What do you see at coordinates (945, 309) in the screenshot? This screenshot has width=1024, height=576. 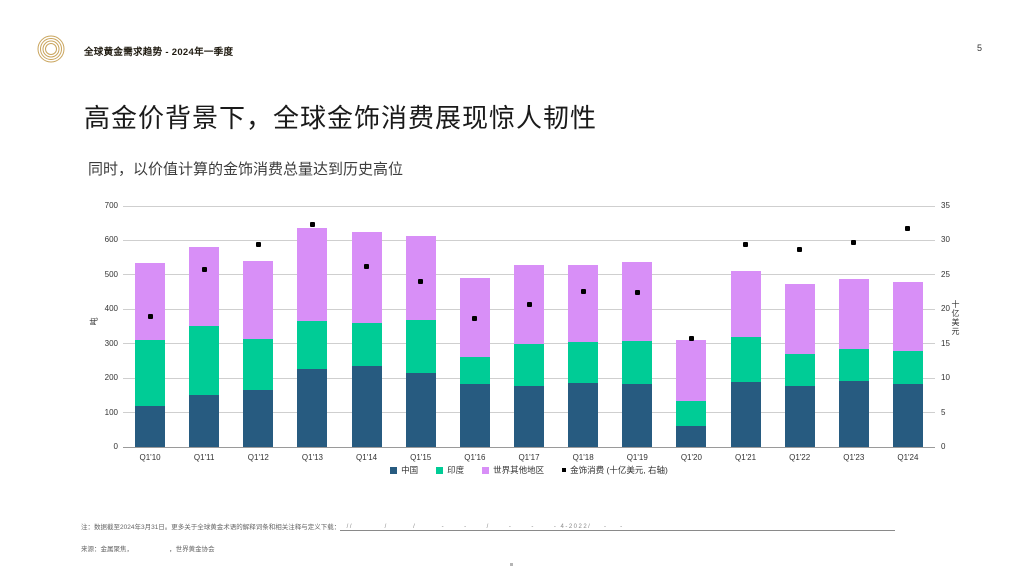 I see `right-axis-tick: 20` at bounding box center [945, 309].